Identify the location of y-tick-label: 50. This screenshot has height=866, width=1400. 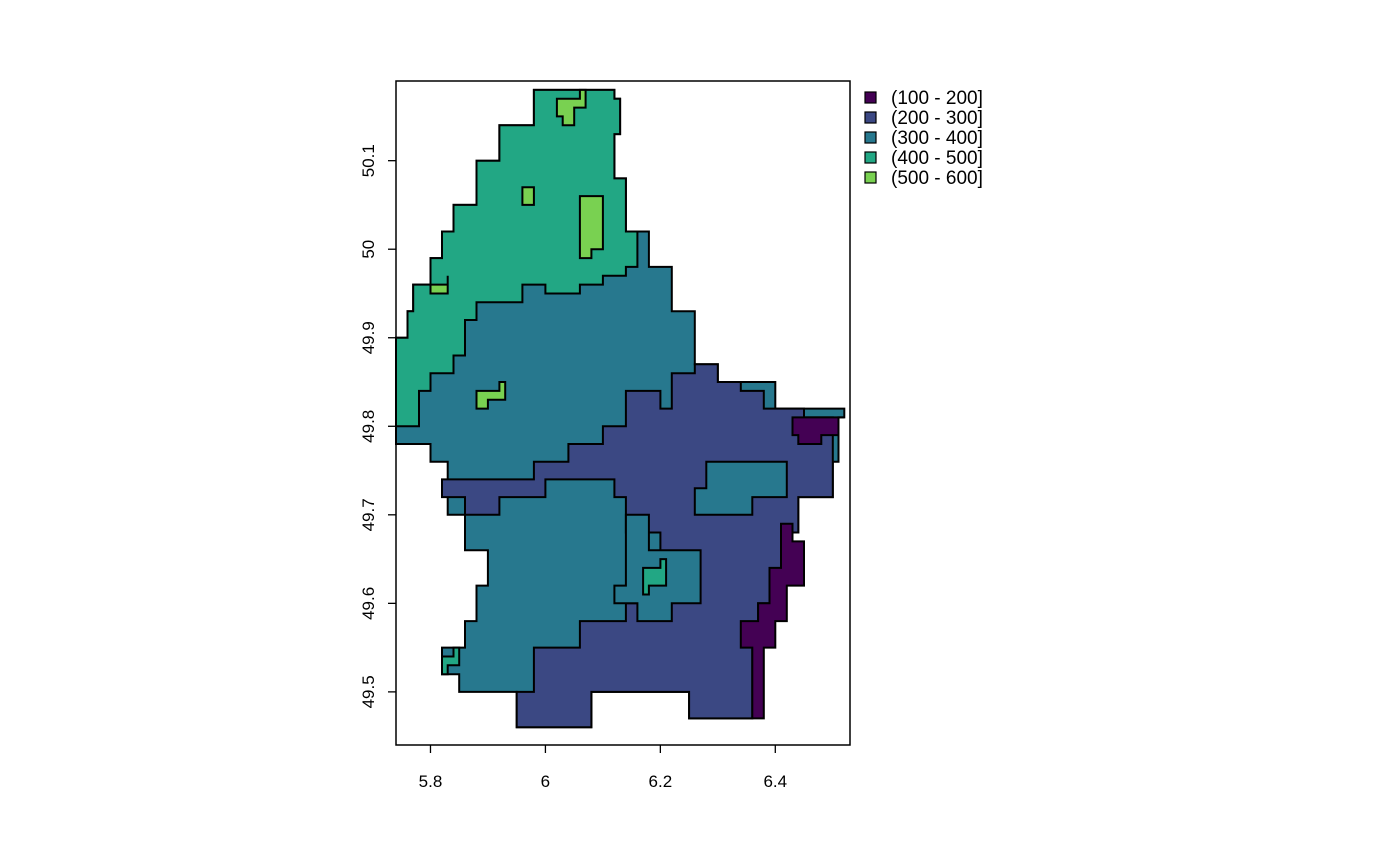
(368, 249).